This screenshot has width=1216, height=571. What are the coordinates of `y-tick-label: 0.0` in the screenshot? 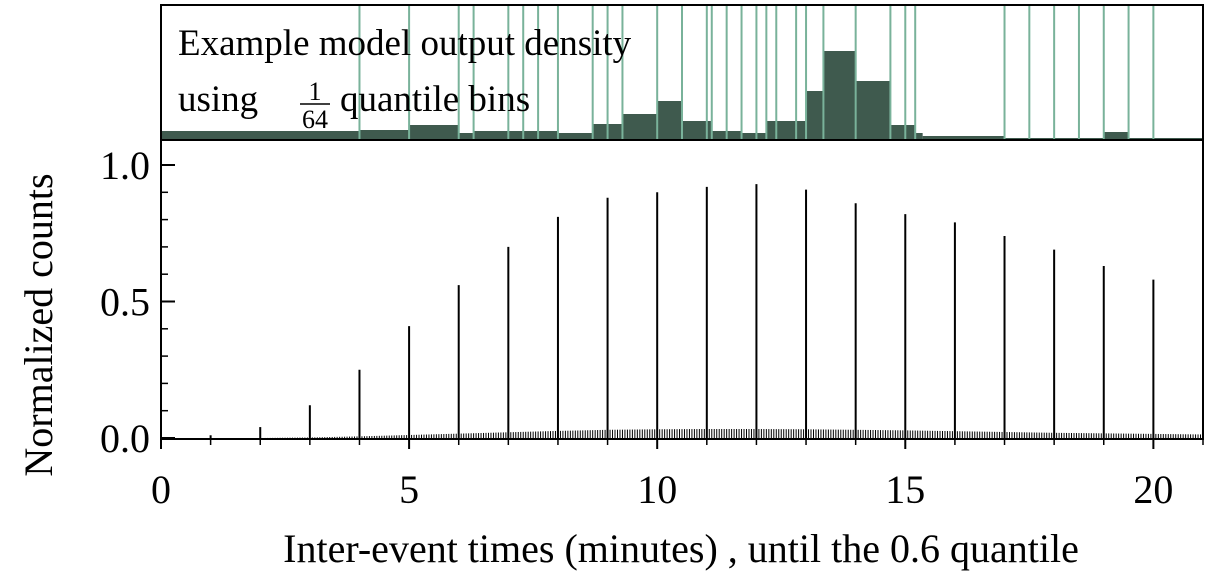 It's located at (125, 438).